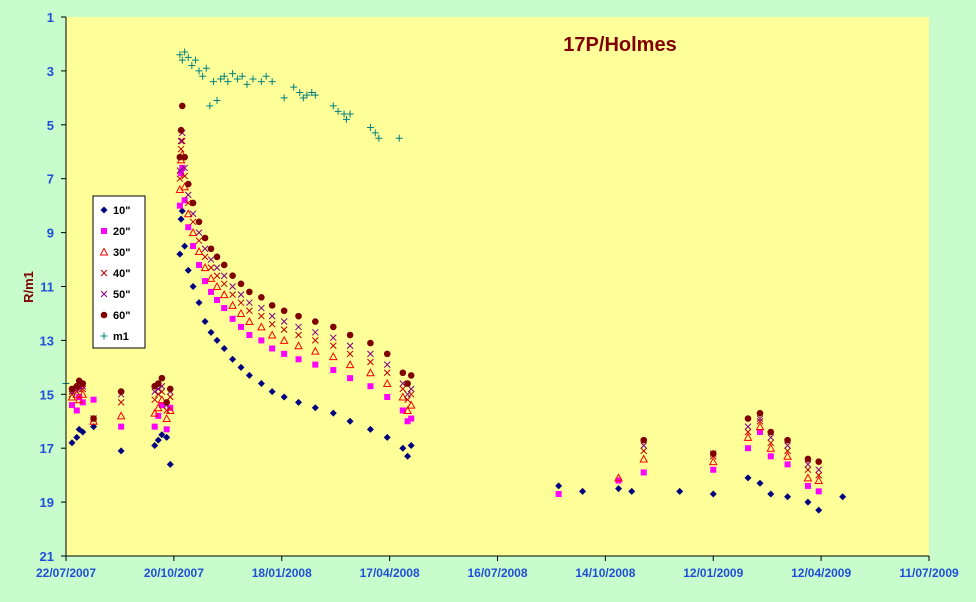  Describe the element at coordinates (121, 232) in the screenshot. I see `legend-label: 20"` at that location.